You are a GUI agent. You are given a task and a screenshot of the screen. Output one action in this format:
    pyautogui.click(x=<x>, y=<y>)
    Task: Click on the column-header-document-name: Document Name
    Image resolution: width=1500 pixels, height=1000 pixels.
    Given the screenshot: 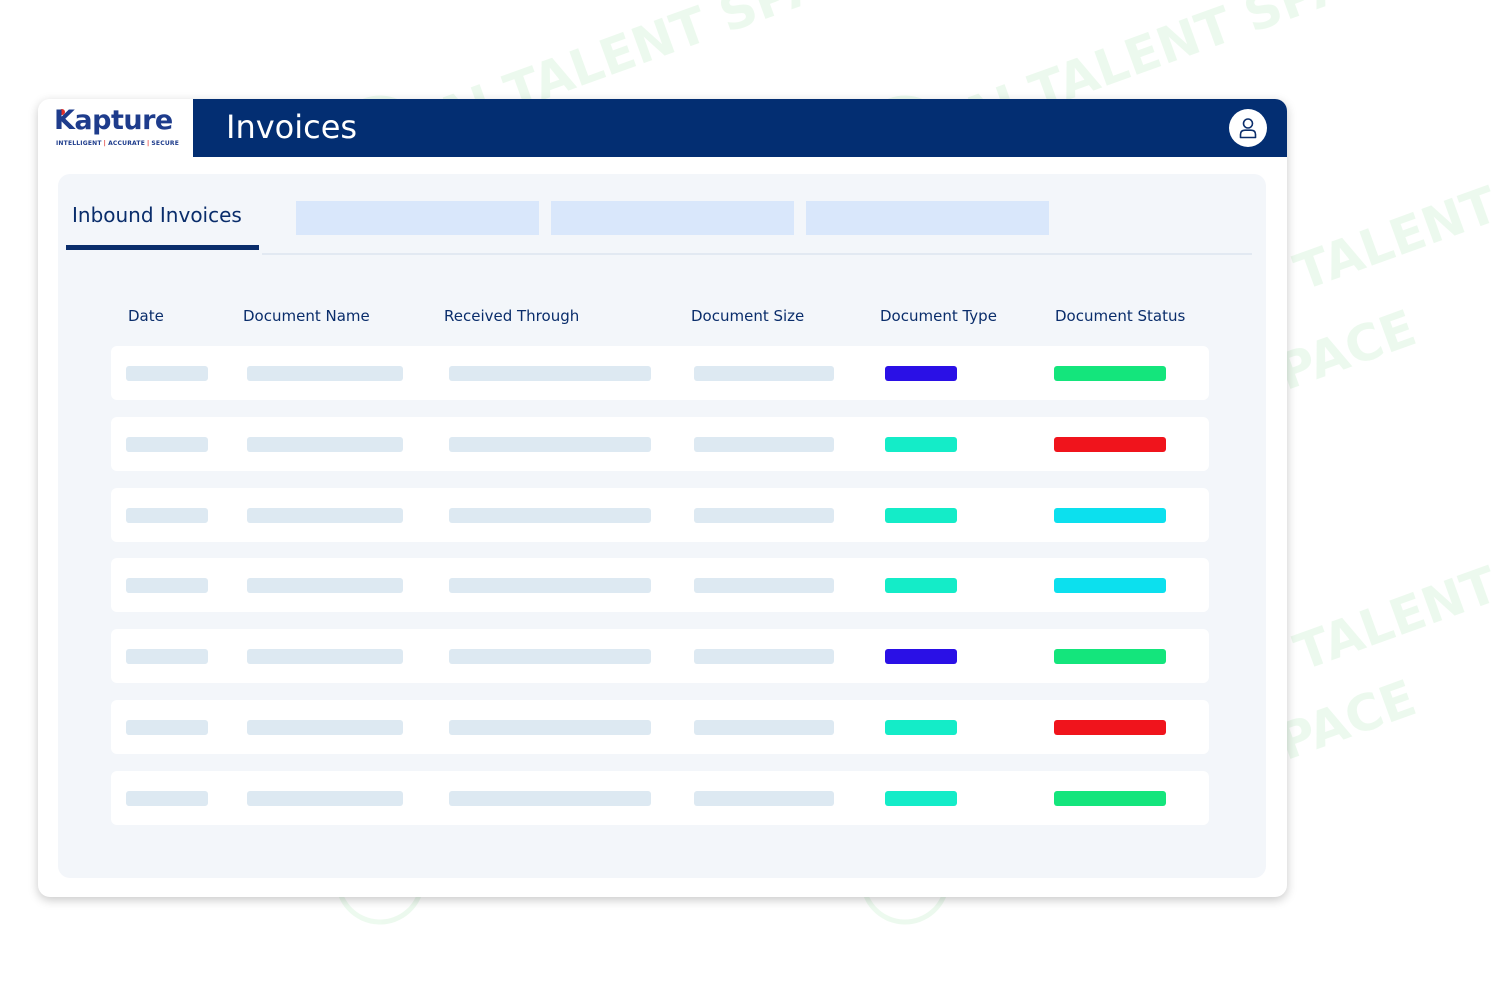 What is the action you would take?
    pyautogui.click(x=306, y=316)
    